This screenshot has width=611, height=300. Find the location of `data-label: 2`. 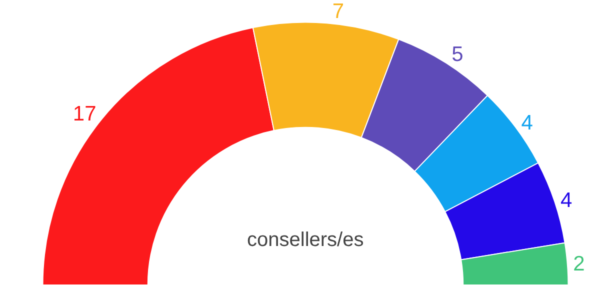

data-label: 2 is located at coordinates (579, 264).